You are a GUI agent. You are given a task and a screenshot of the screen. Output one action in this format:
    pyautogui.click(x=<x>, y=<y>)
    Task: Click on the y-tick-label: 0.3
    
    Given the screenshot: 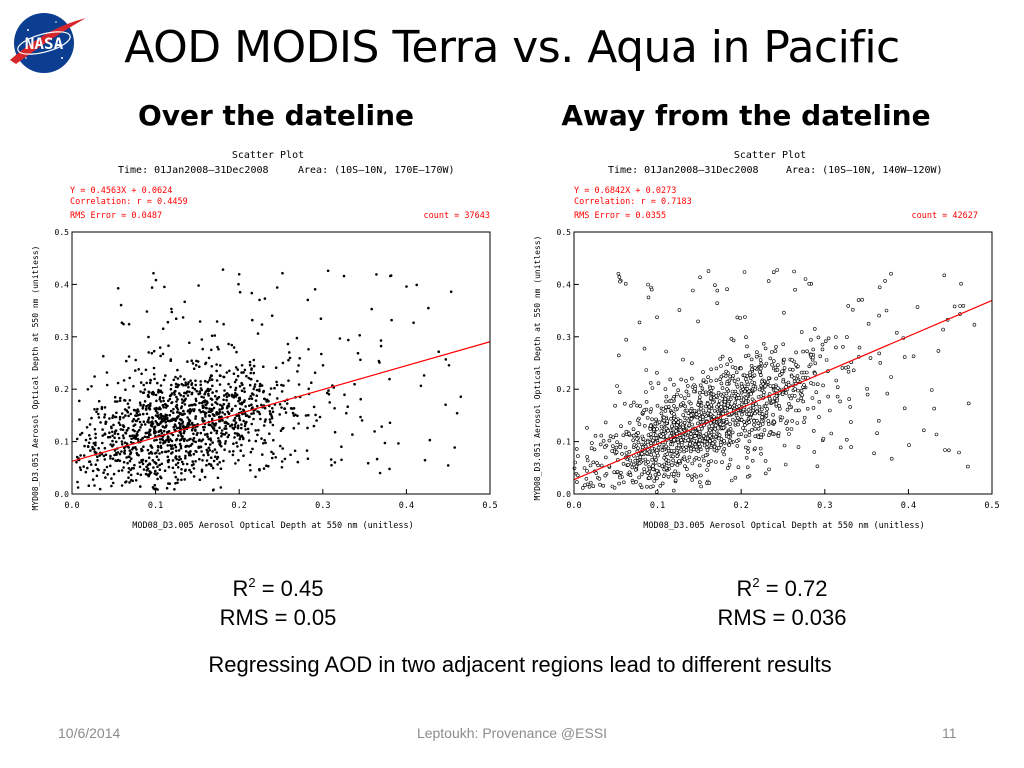 What is the action you would take?
    pyautogui.click(x=564, y=337)
    